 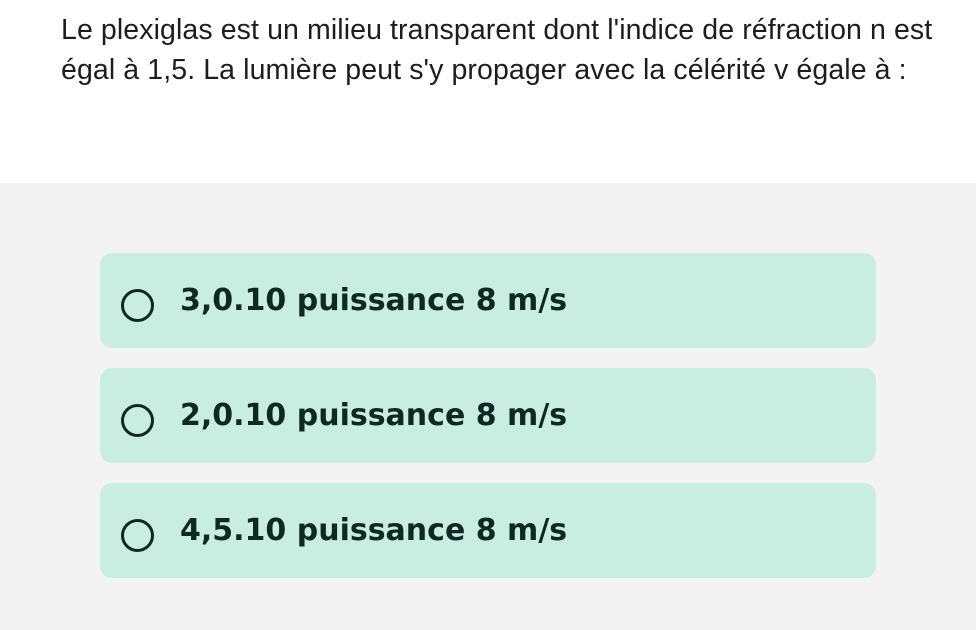 What do you see at coordinates (374, 415) in the screenshot?
I see `answer-label: 2,0.10 puissance 8 m/s` at bounding box center [374, 415].